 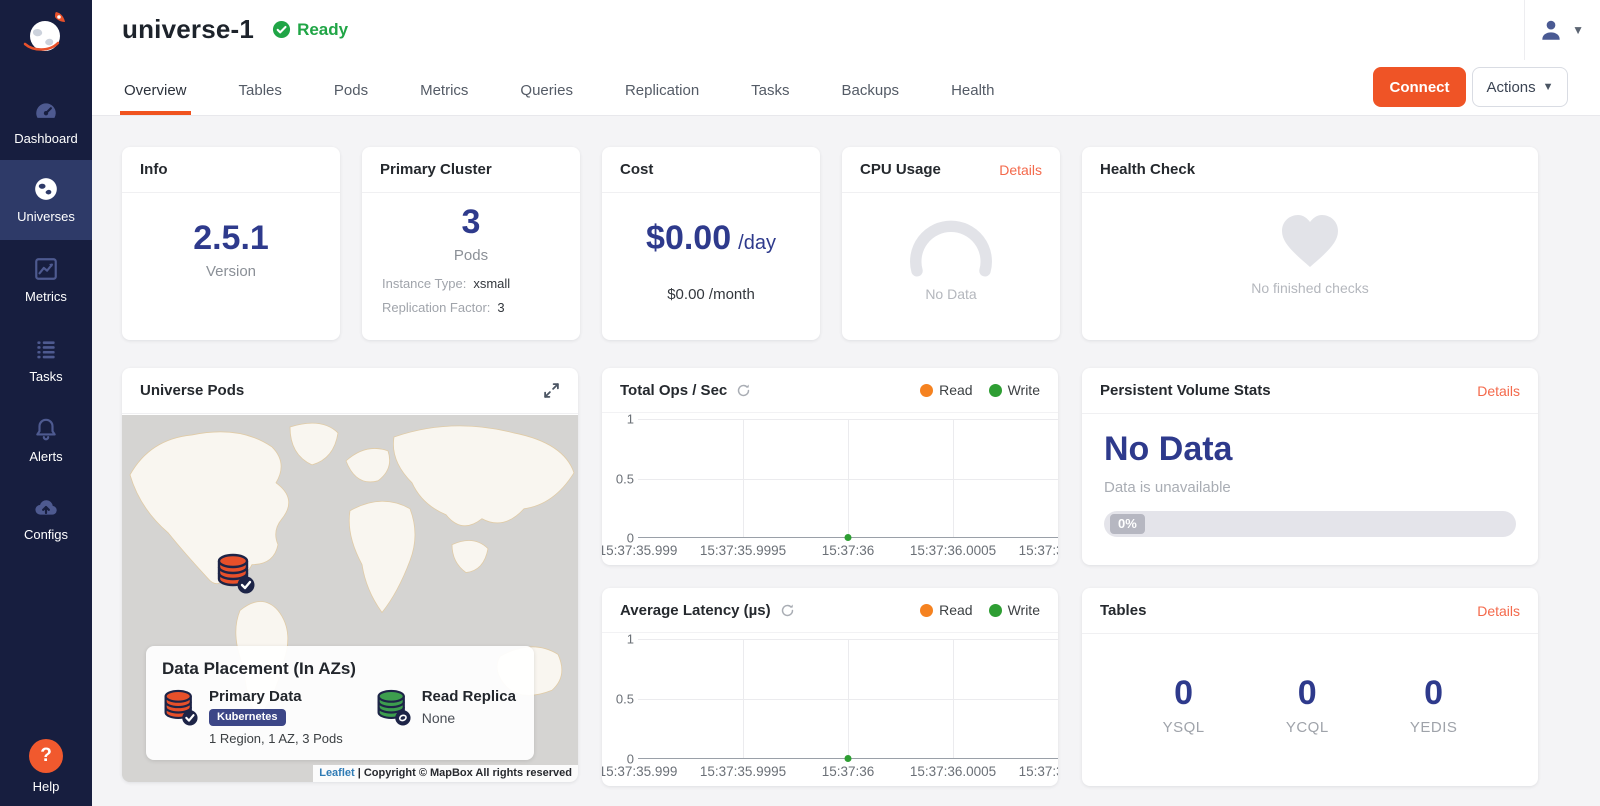 What do you see at coordinates (830, 687) in the screenshot?
I see `avg-latency-chart-card: Average Latency (µs) Read Write` at bounding box center [830, 687].